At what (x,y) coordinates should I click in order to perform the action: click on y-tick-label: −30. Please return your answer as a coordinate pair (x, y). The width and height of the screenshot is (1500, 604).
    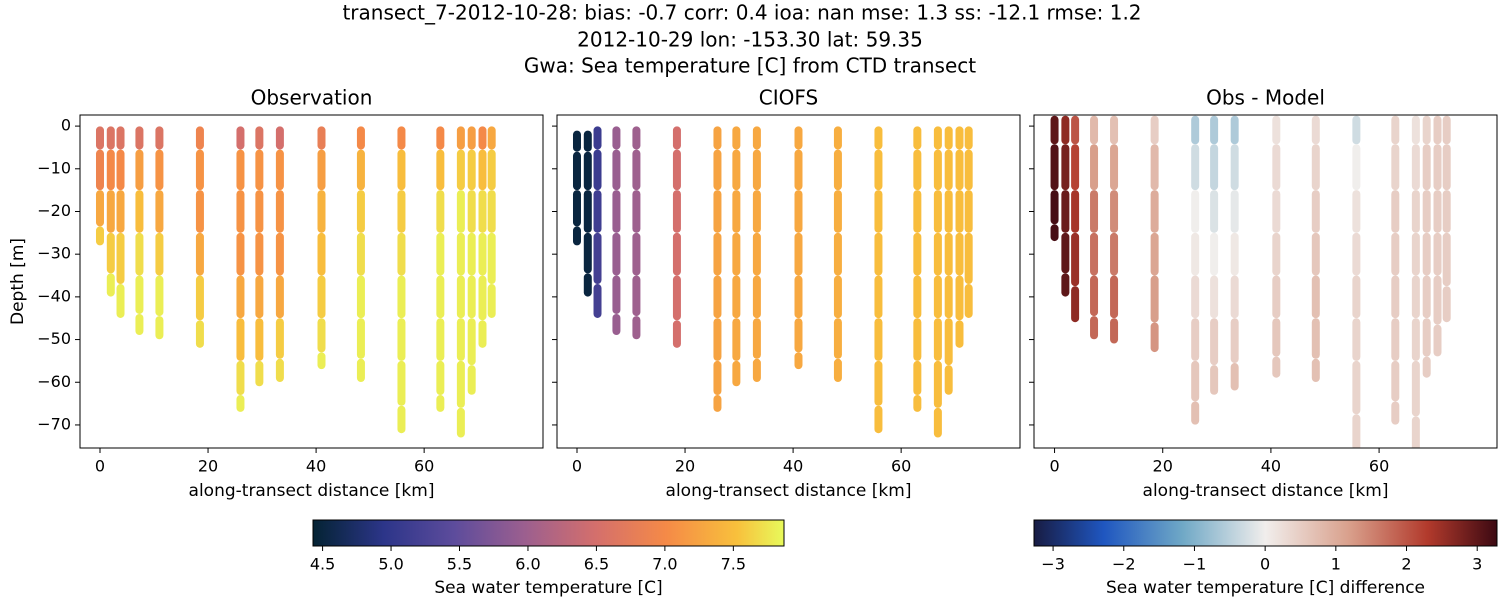
    Looking at the image, I should click on (54, 253).